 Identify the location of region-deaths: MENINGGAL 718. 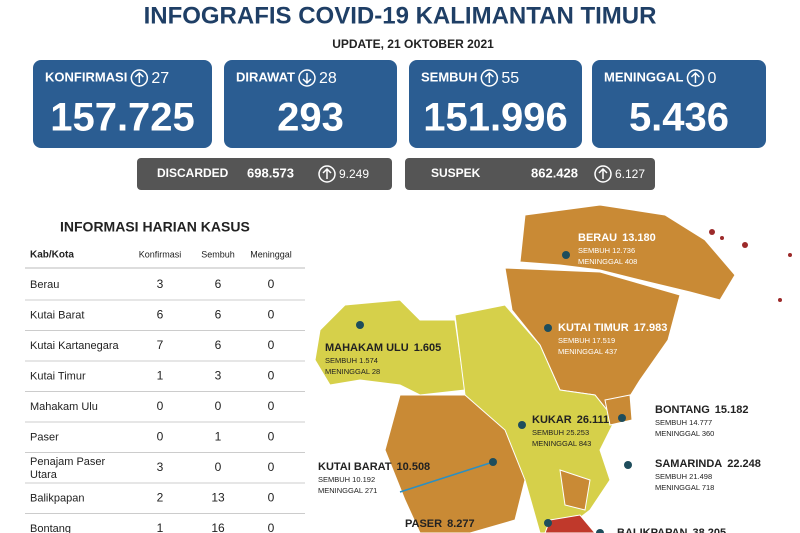
(684, 487).